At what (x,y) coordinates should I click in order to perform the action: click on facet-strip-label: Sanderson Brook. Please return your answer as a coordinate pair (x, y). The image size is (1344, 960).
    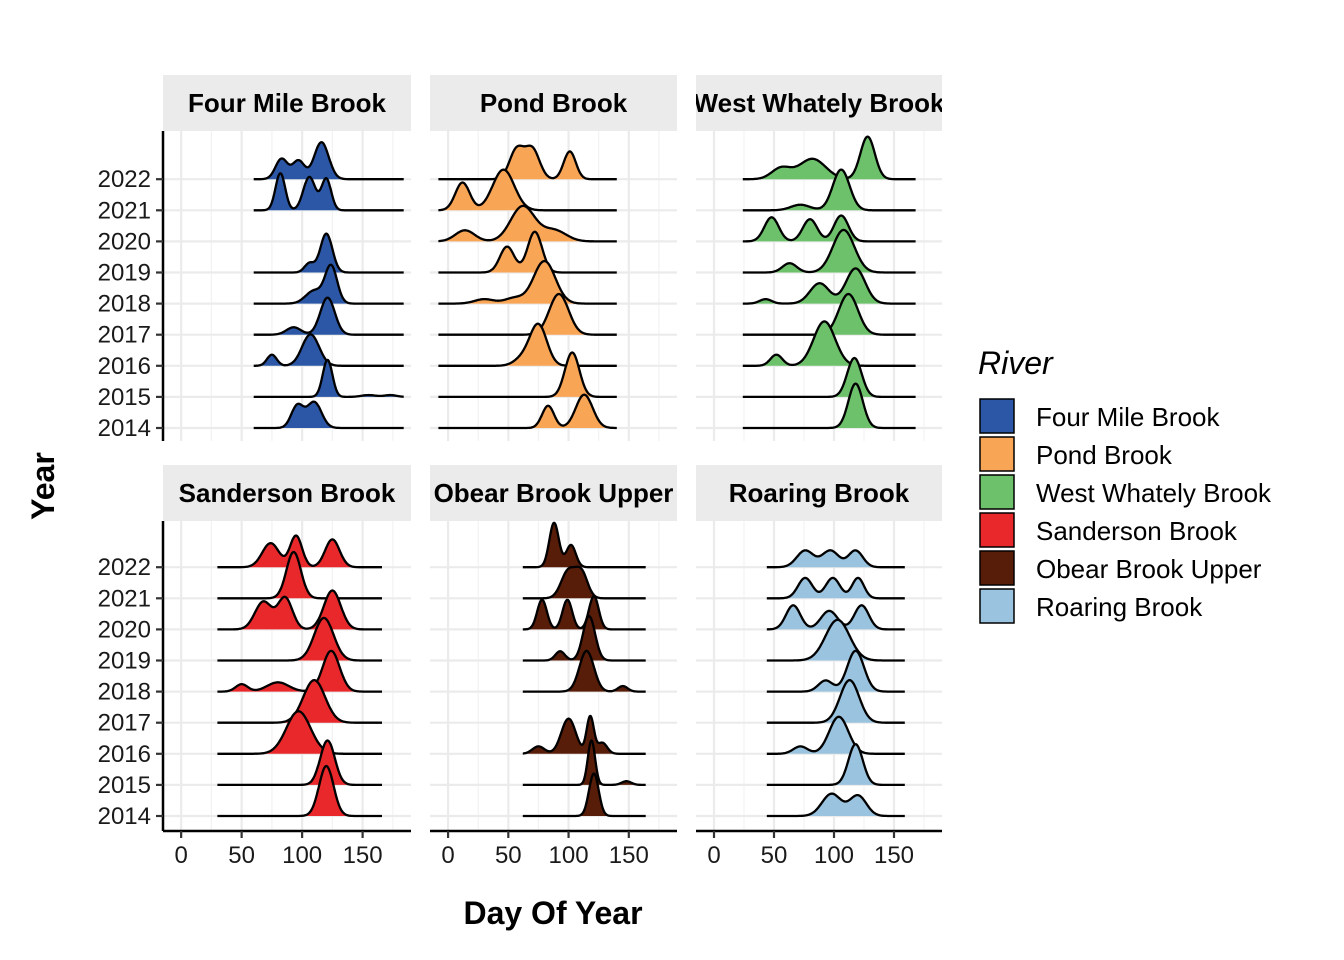
    Looking at the image, I should click on (287, 493).